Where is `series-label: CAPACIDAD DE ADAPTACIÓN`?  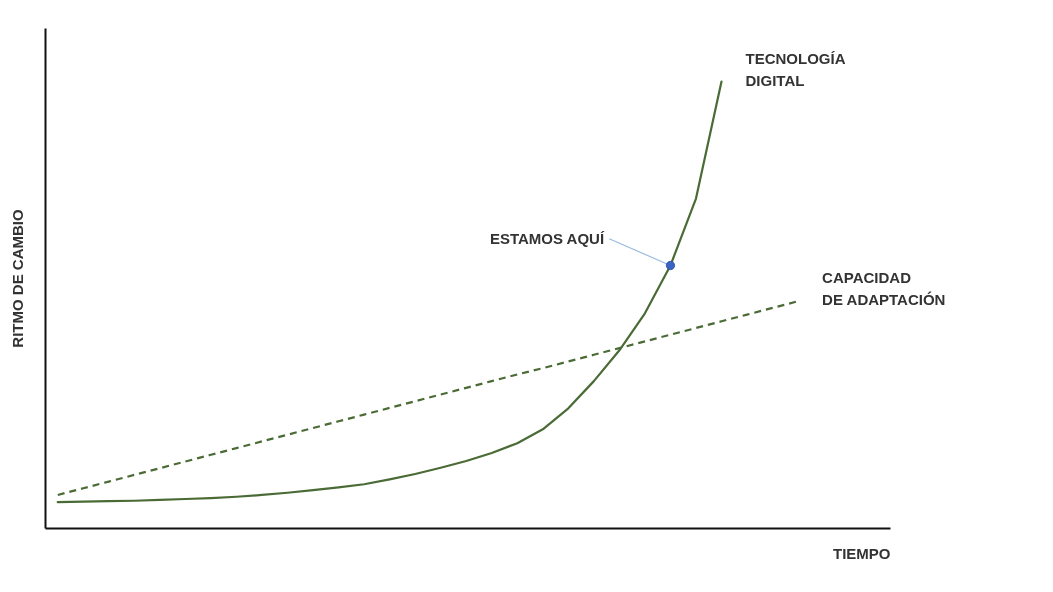
series-label: CAPACIDAD DE ADAPTACIÓN is located at coordinates (884, 289).